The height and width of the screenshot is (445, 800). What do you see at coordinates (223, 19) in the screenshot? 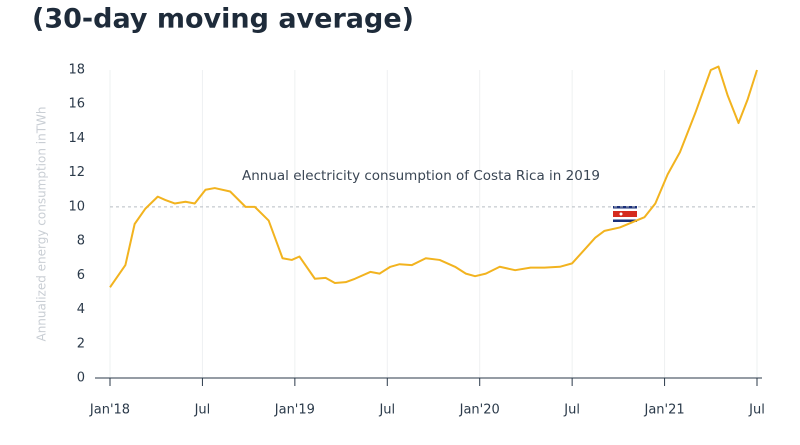
I see `chart-title: (30-day moving average)` at bounding box center [223, 19].